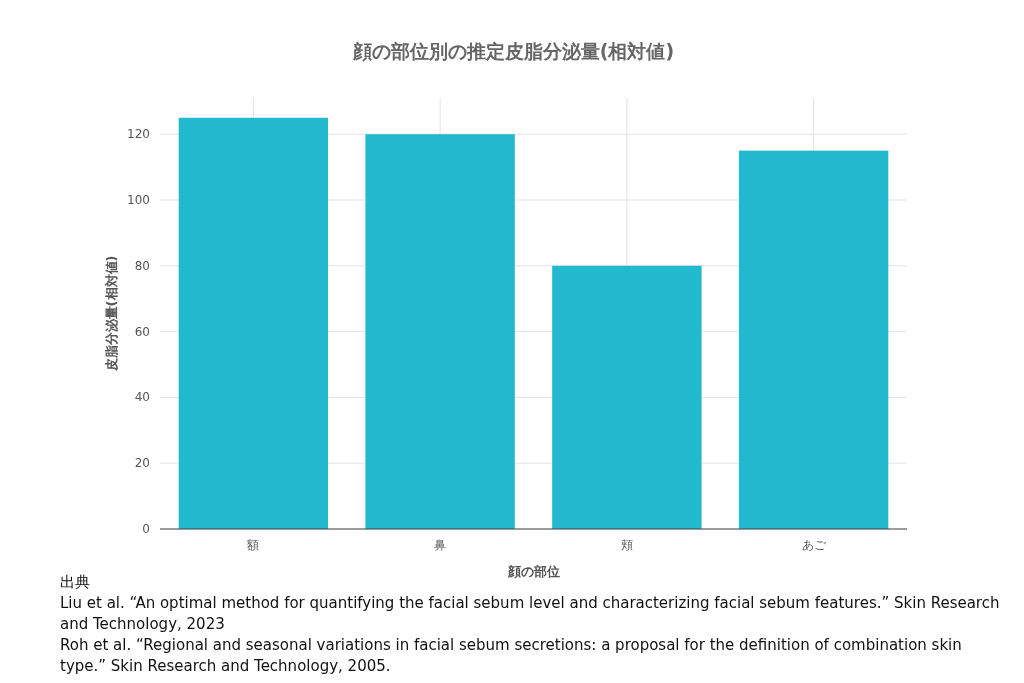 The image size is (1024, 683). What do you see at coordinates (146, 529) in the screenshot?
I see `y-tick-label: 0` at bounding box center [146, 529].